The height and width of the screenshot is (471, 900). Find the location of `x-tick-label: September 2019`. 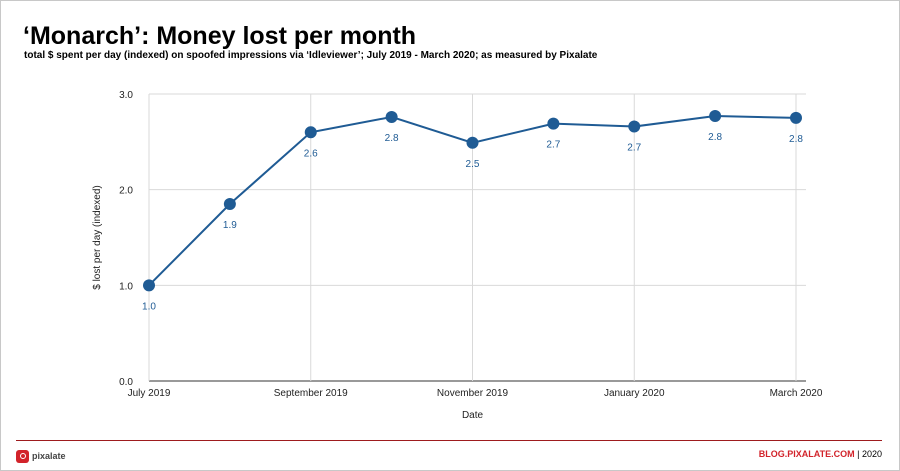

x-tick-label: September 2019 is located at coordinates (311, 393).